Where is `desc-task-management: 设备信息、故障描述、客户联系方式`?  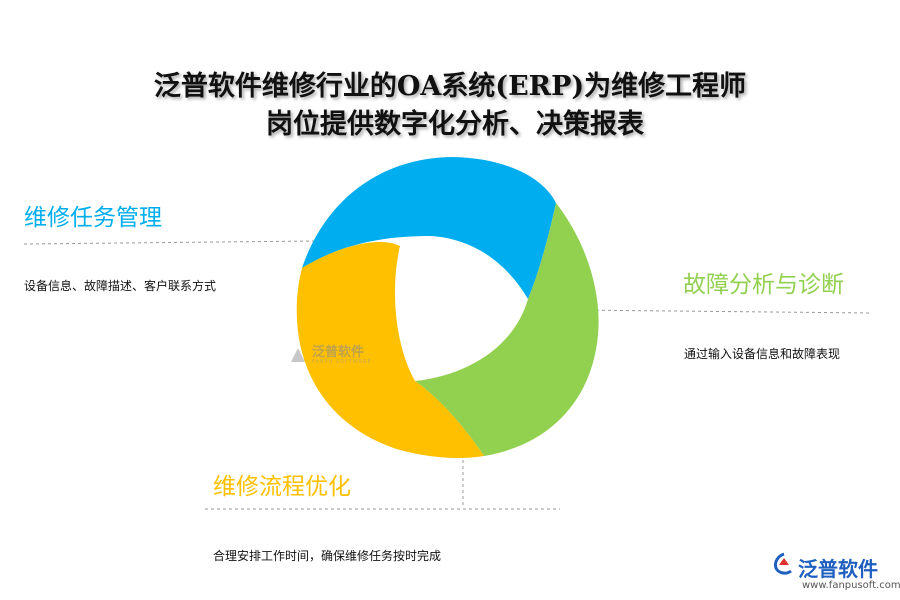 desc-task-management: 设备信息、故障描述、客户联系方式 is located at coordinates (120, 286).